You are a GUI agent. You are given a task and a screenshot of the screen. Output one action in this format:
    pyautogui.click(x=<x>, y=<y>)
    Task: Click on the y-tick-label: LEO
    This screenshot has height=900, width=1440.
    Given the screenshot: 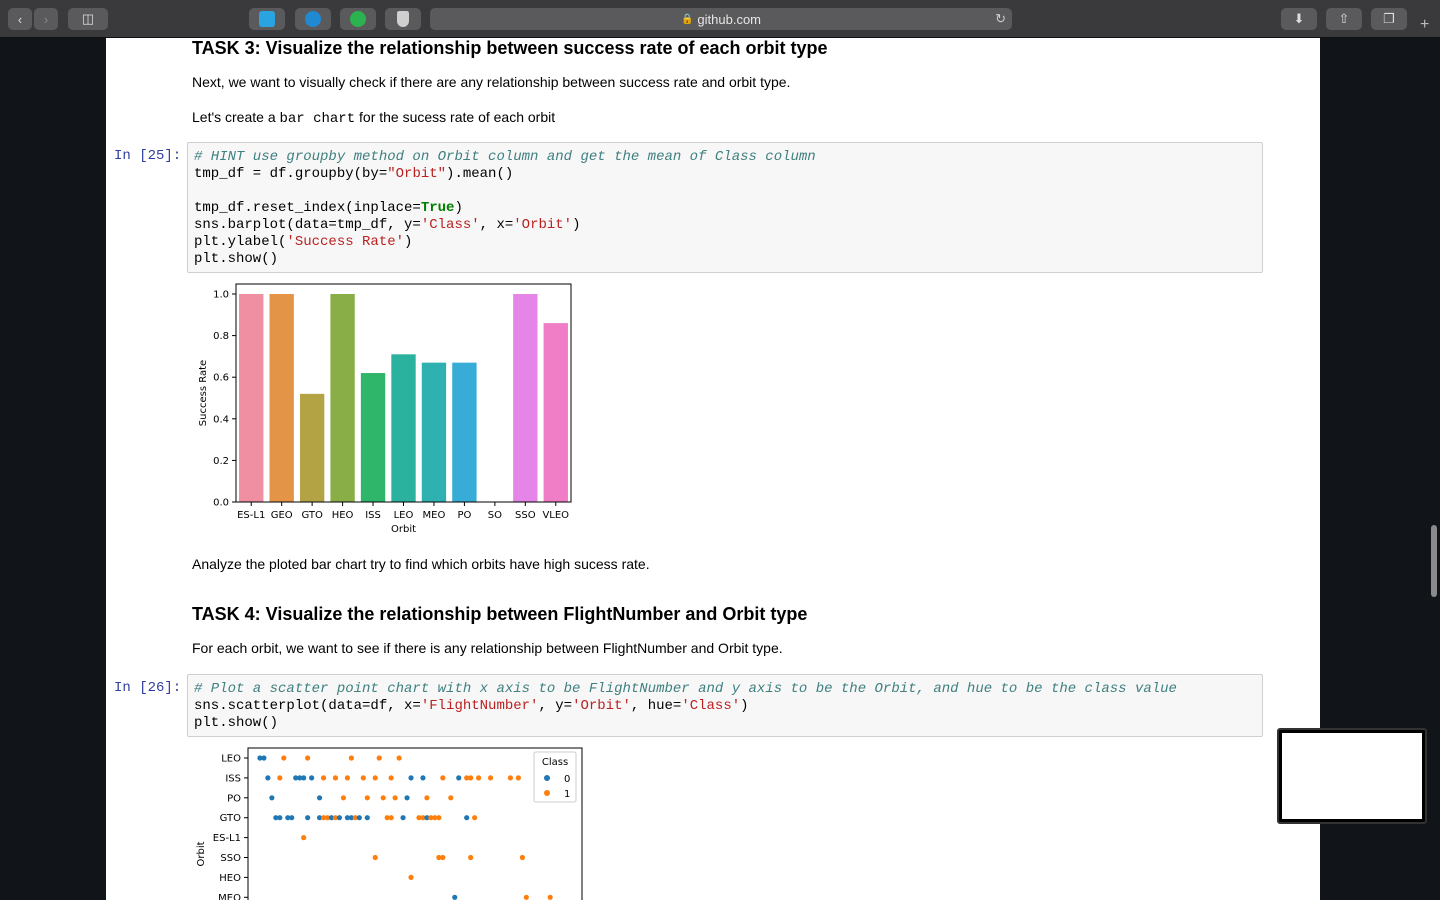 What is the action you would take?
    pyautogui.click(x=231, y=759)
    